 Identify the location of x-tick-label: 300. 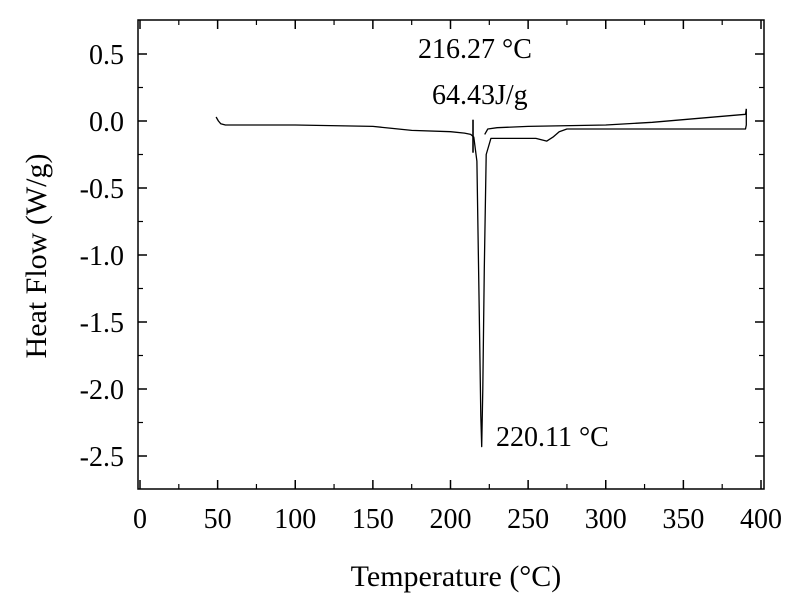
(606, 519).